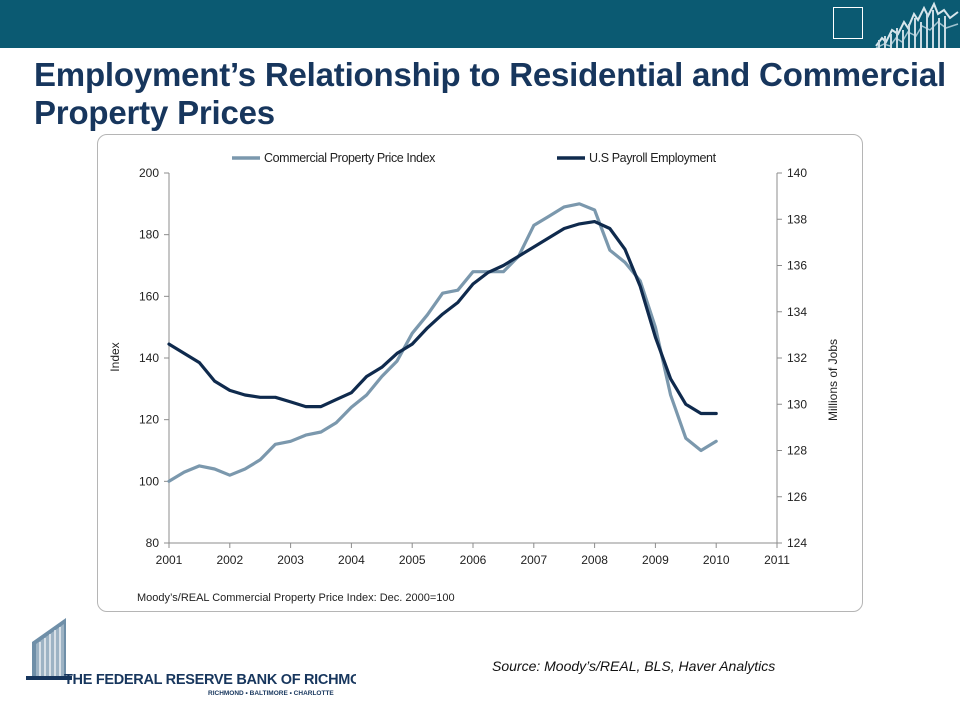  I want to click on left-tick-label: 160, so click(149, 296).